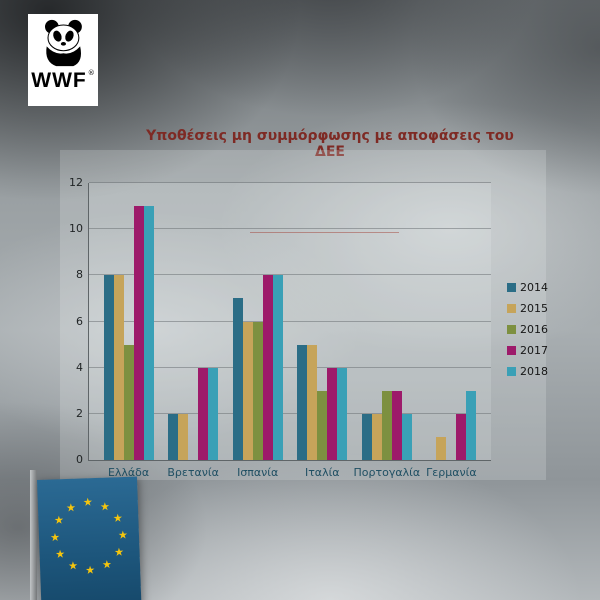  What do you see at coordinates (534, 371) in the screenshot?
I see `legend-label: 2018` at bounding box center [534, 371].